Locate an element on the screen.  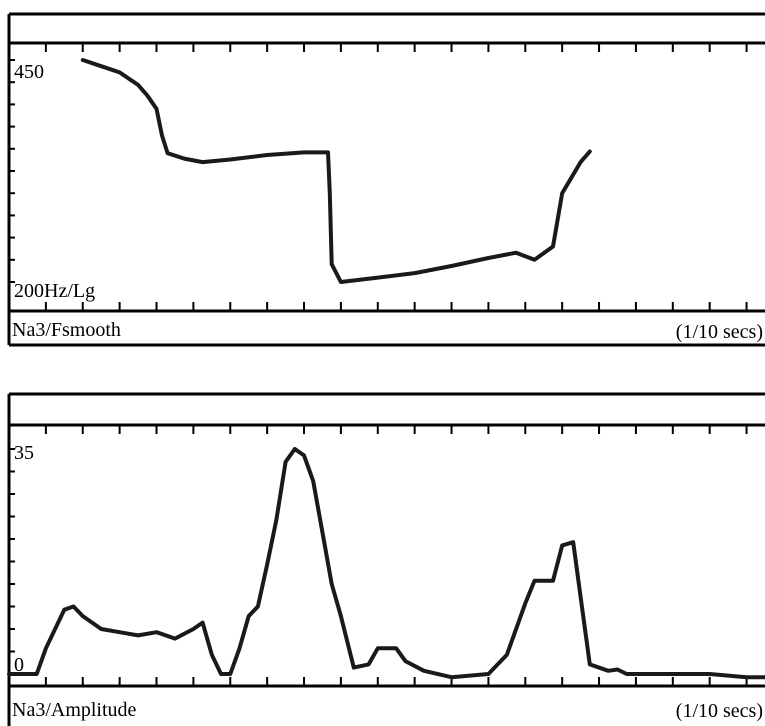
panel-top-y-ticks is located at coordinates (12, 171).